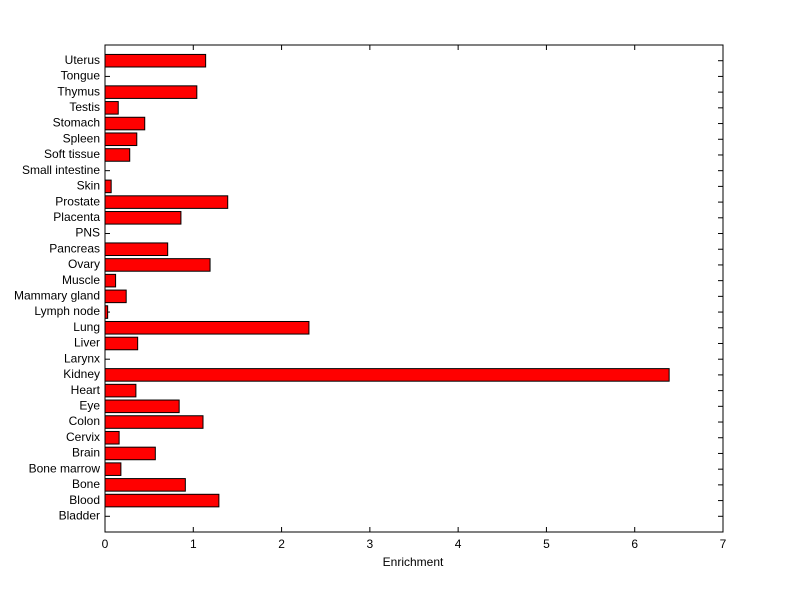 The image size is (800, 599). Describe the element at coordinates (84, 264) in the screenshot. I see `y-tick-label: Ovary` at that location.